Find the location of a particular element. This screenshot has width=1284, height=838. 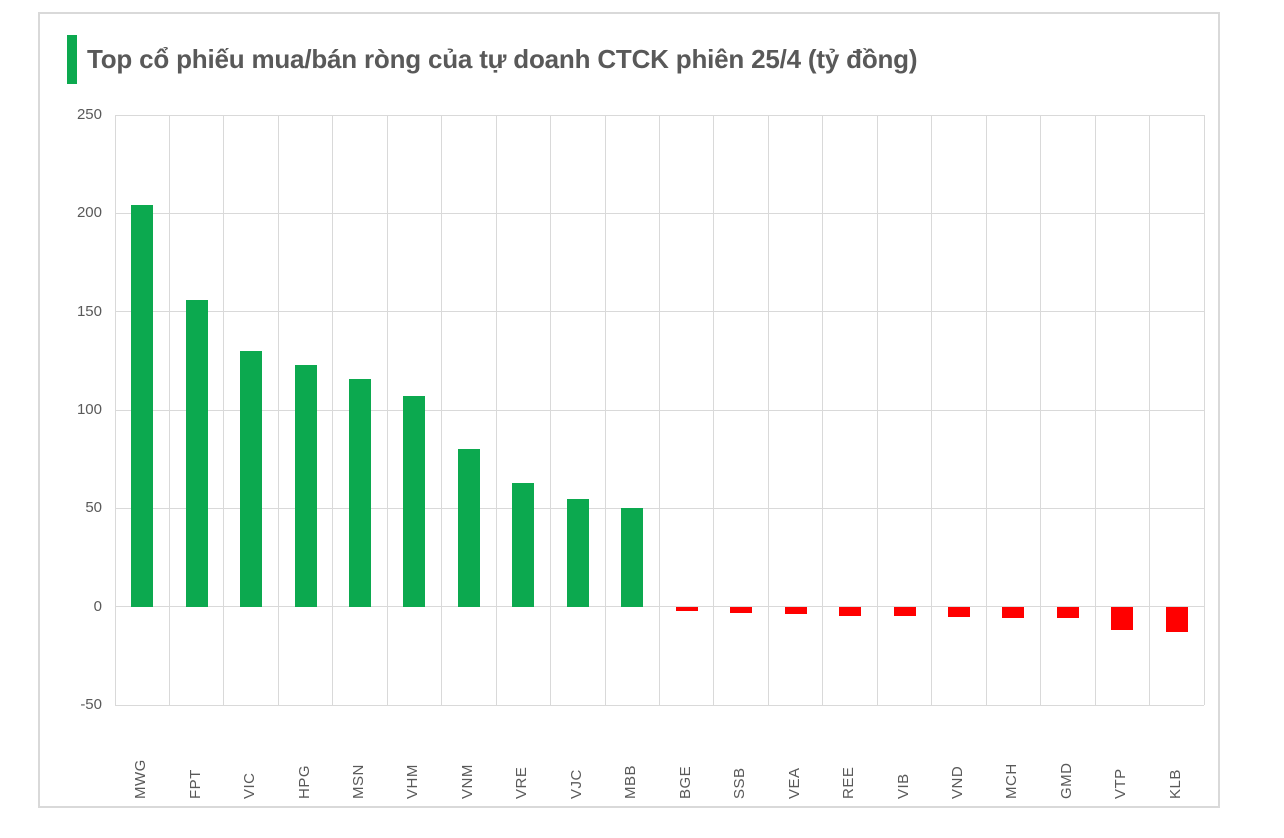

x-tick-label-MWG: MWG is located at coordinates (141, 779).